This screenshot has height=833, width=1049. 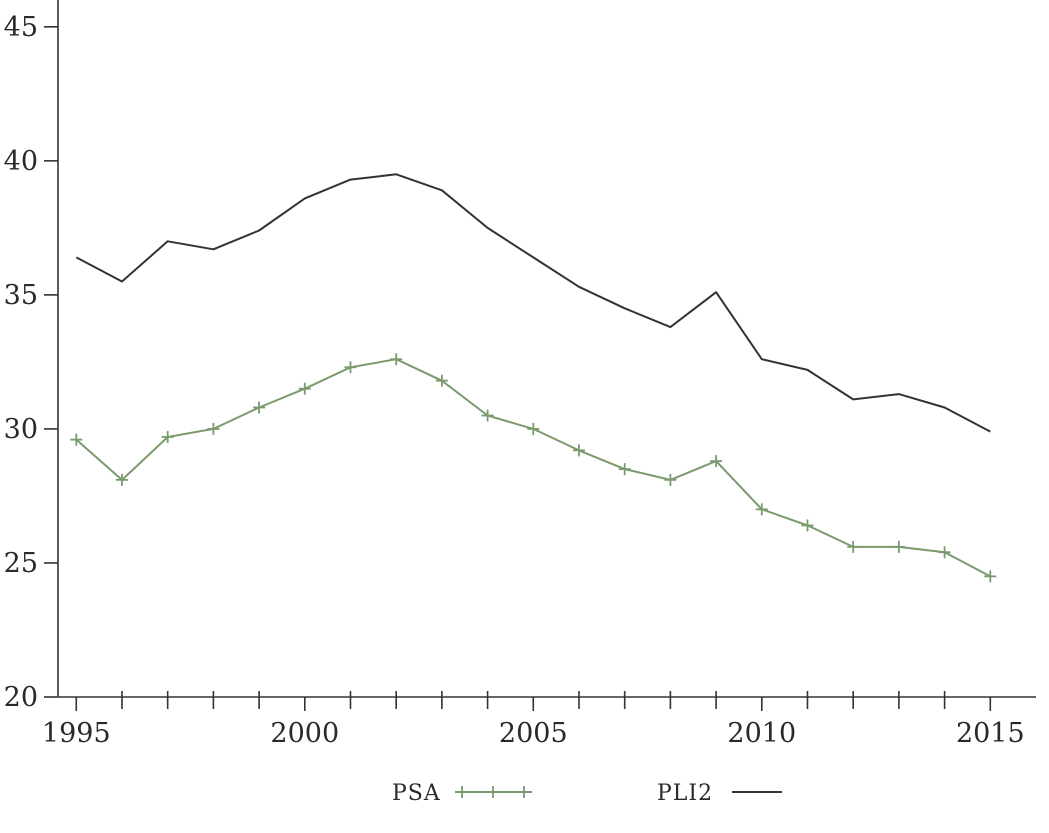 I want to click on y-tick-label: 40, so click(x=21, y=161).